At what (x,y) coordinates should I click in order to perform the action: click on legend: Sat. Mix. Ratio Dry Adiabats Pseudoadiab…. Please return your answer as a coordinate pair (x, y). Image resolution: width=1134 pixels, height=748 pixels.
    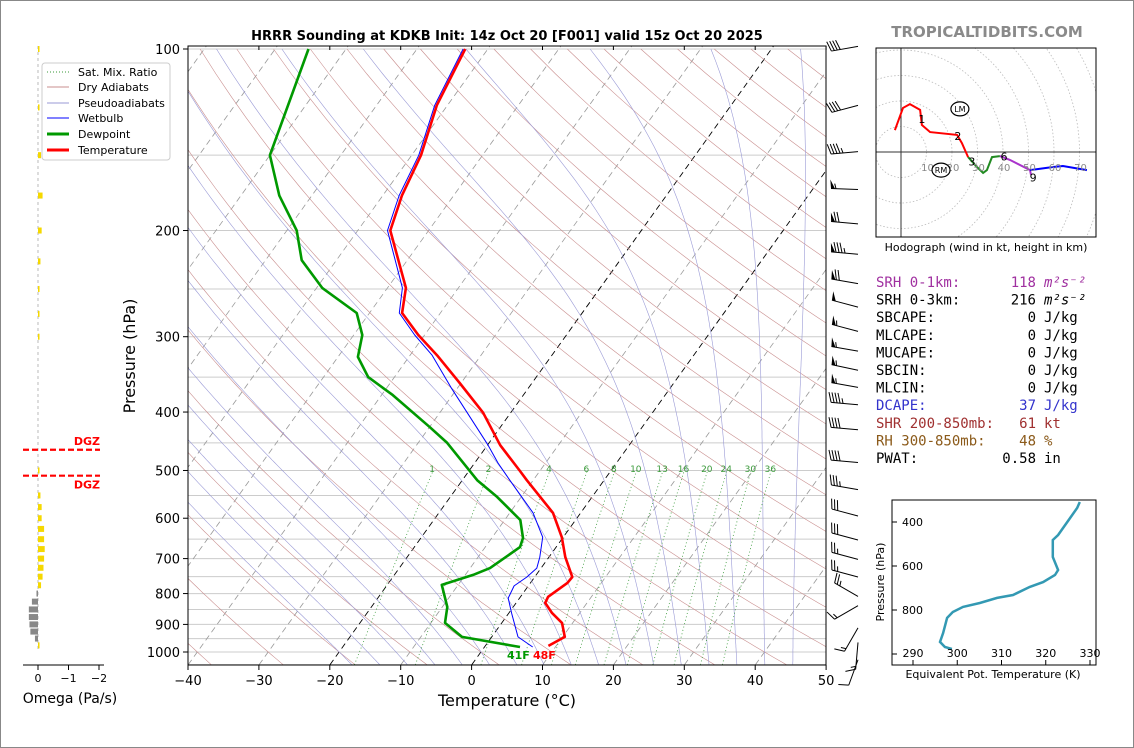
    Looking at the image, I should click on (106, 111).